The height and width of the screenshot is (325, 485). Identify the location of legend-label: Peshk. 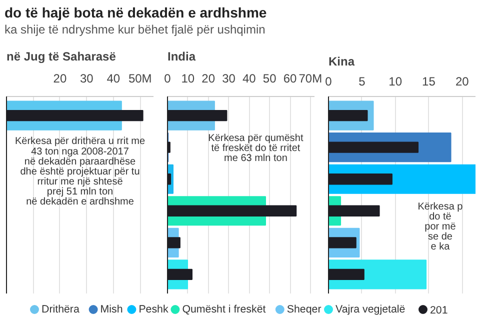
(153, 310).